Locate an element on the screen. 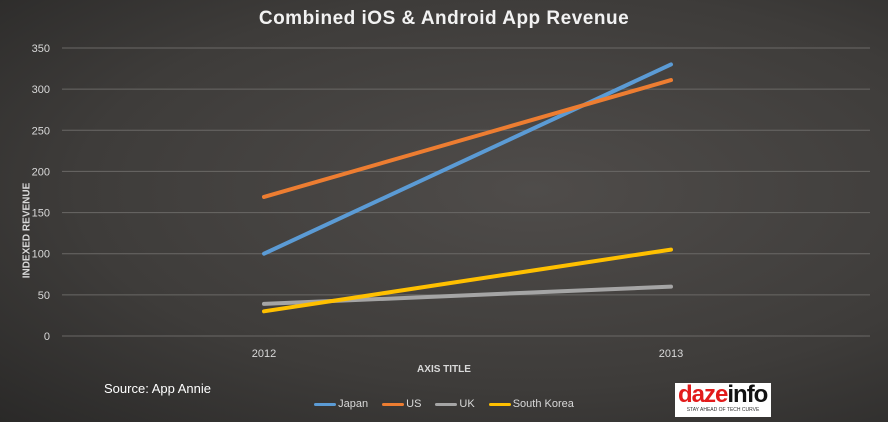 Image resolution: width=888 pixels, height=422 pixels. legend-item: US is located at coordinates (401, 404).